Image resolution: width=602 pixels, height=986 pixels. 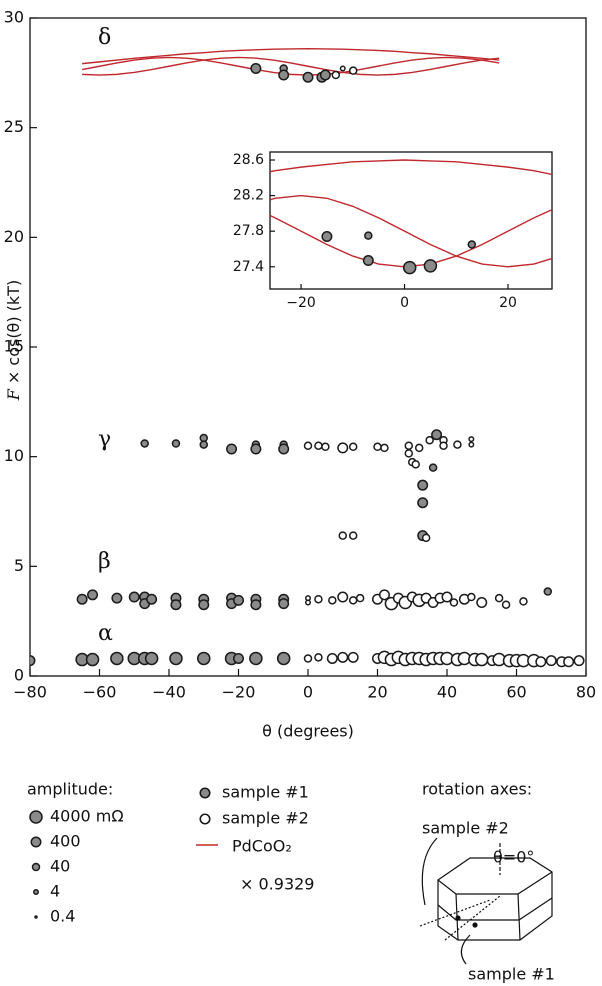 What do you see at coordinates (70, 789) in the screenshot?
I see `legend-title: amplitude:` at bounding box center [70, 789].